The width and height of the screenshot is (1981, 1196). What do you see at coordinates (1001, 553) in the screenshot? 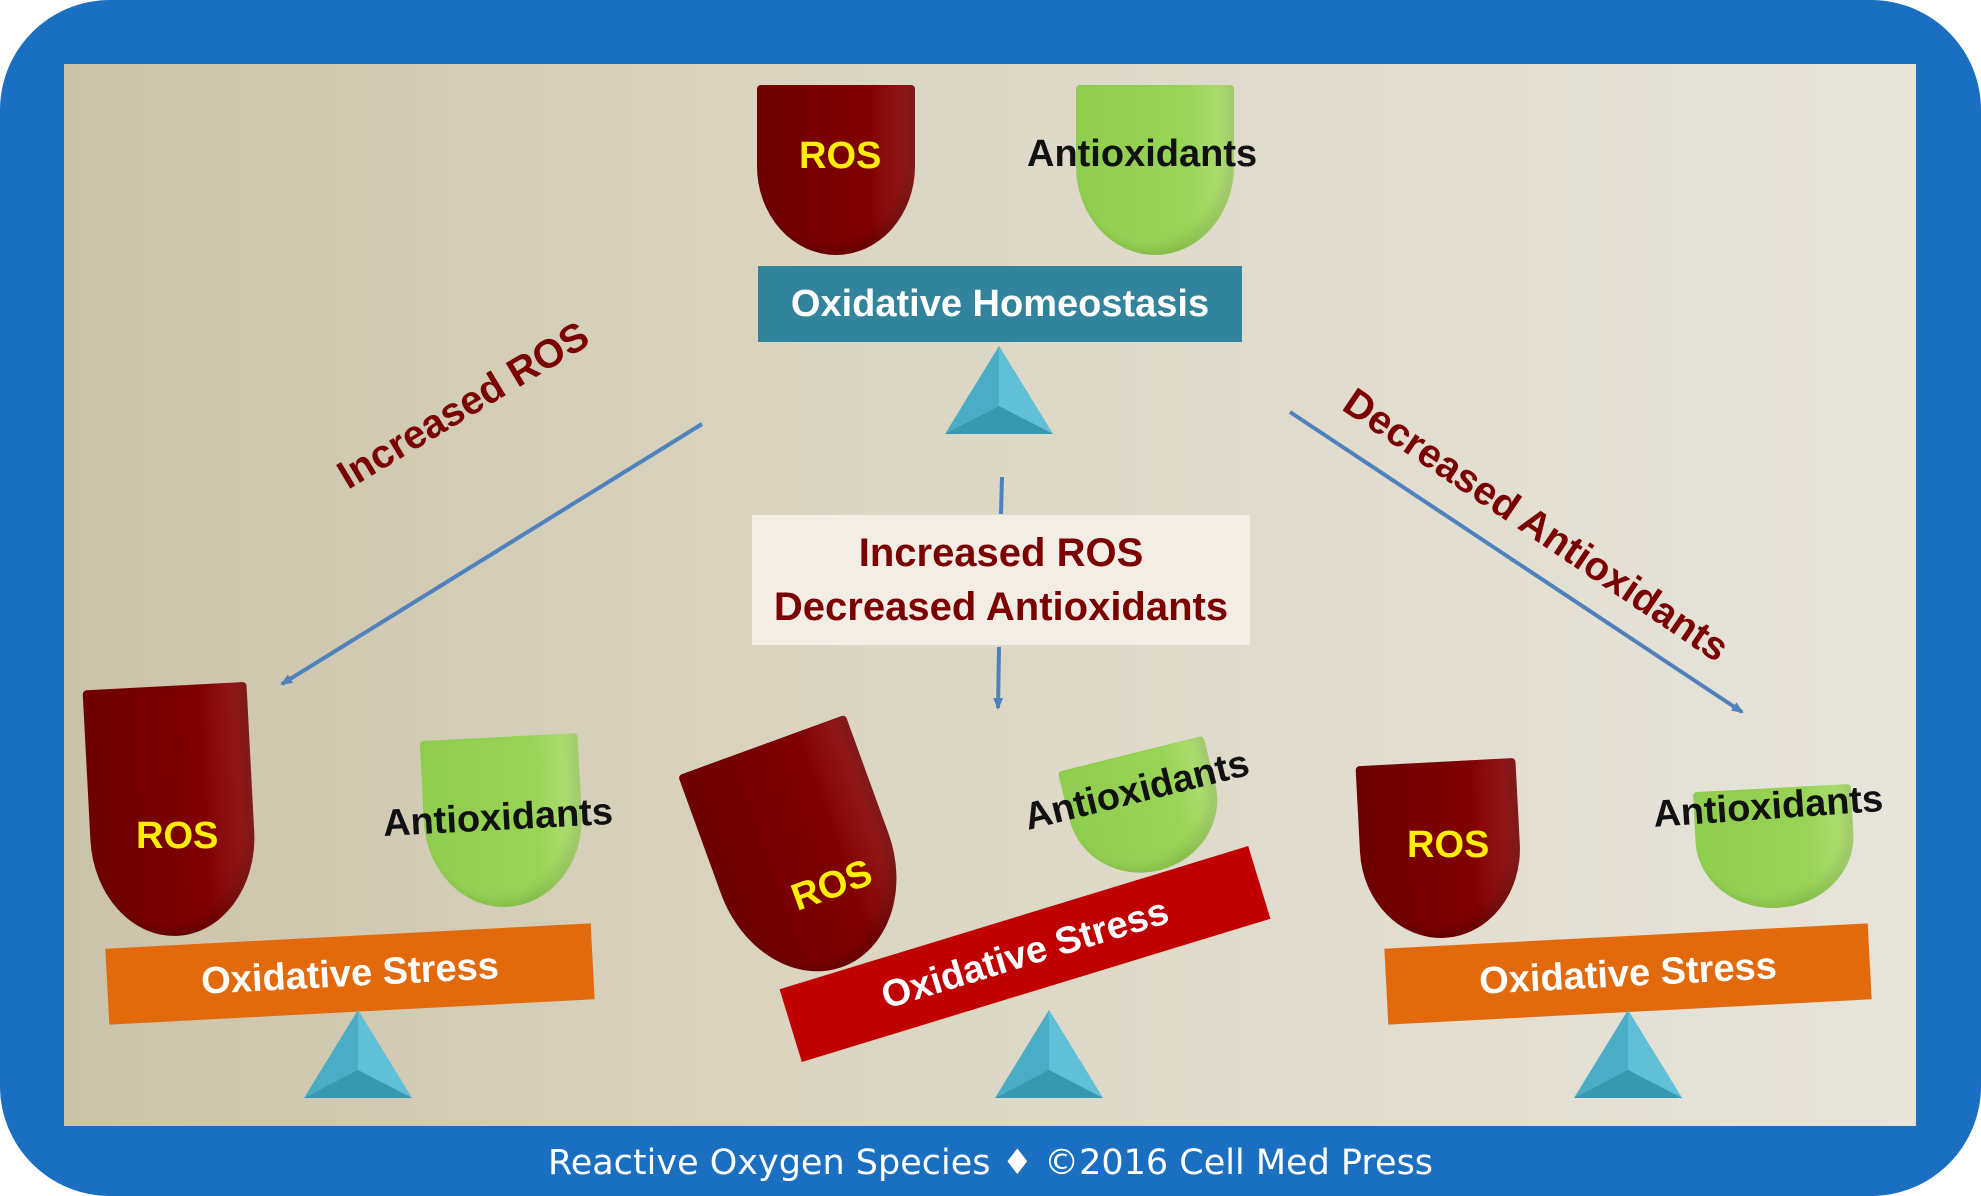
I see `center-label-line-1: Increased ROS` at bounding box center [1001, 553].